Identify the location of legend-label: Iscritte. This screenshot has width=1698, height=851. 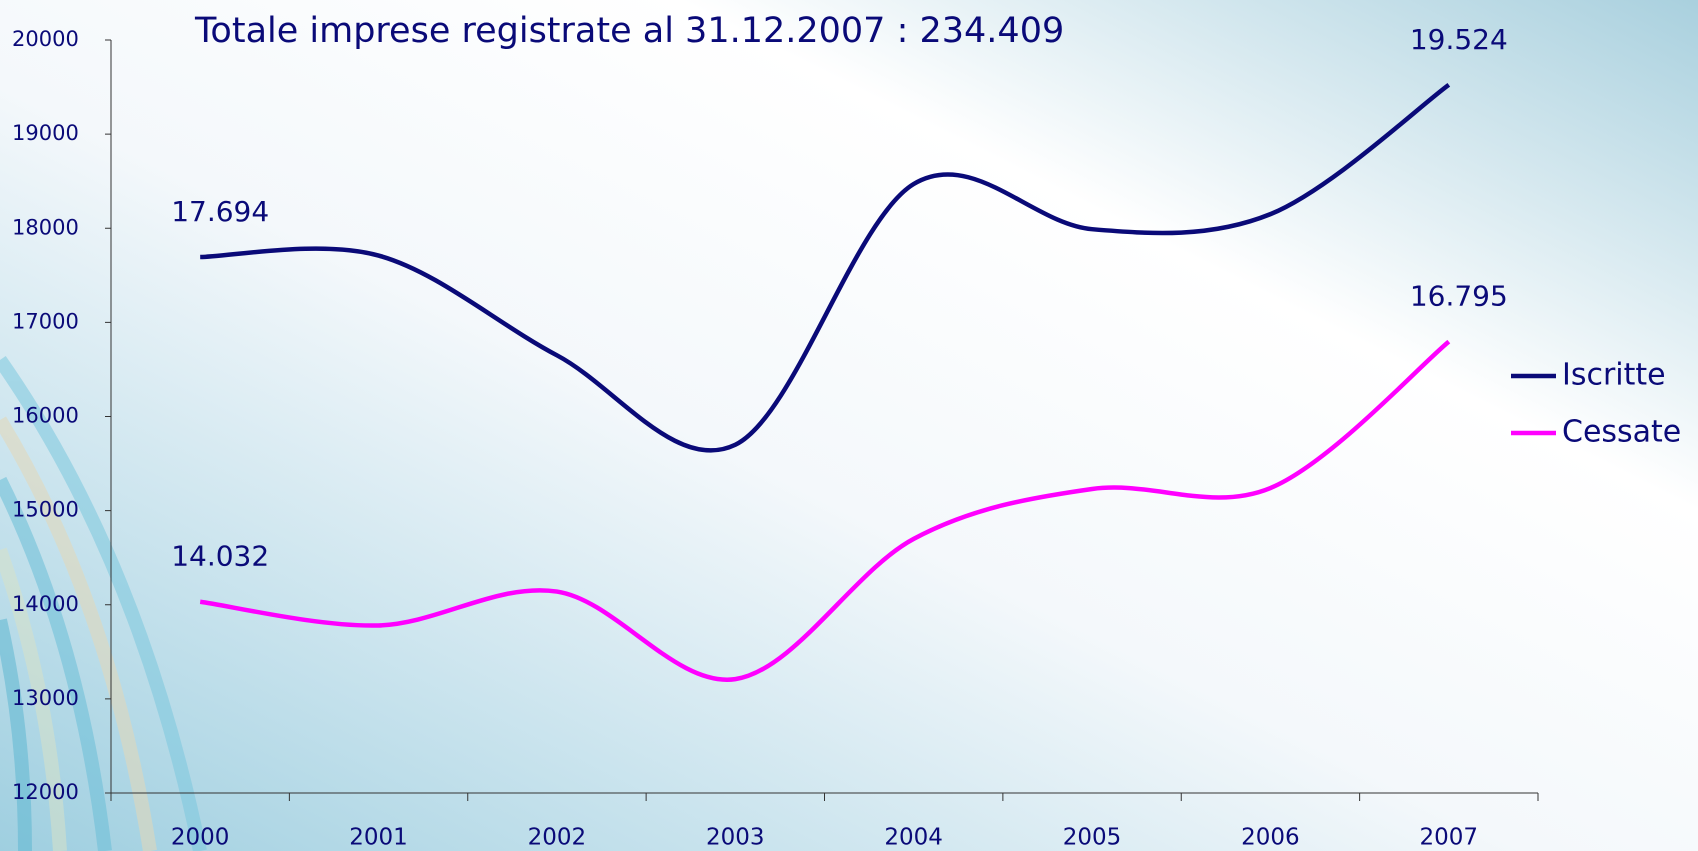
(1614, 375).